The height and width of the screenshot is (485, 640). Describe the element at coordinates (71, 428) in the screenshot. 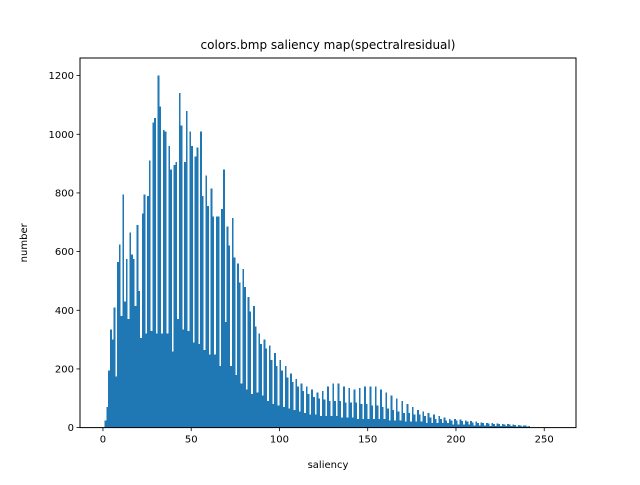

I see `y-tick-label: 0` at that location.